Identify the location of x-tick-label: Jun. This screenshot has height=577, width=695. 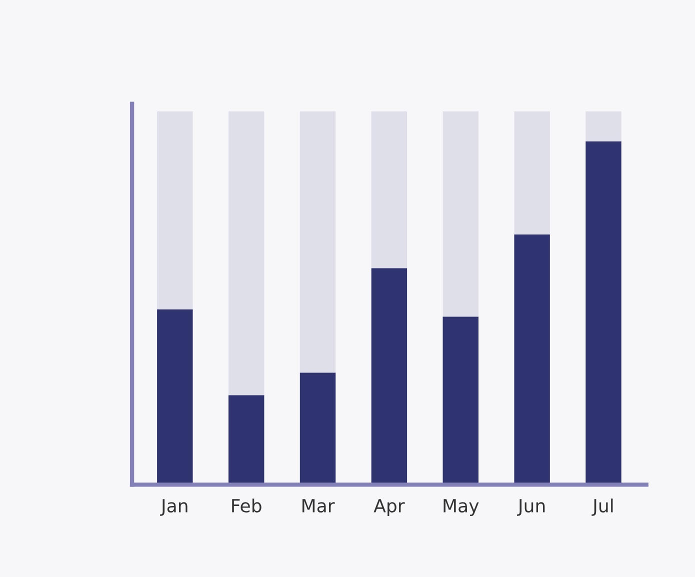
(531, 507).